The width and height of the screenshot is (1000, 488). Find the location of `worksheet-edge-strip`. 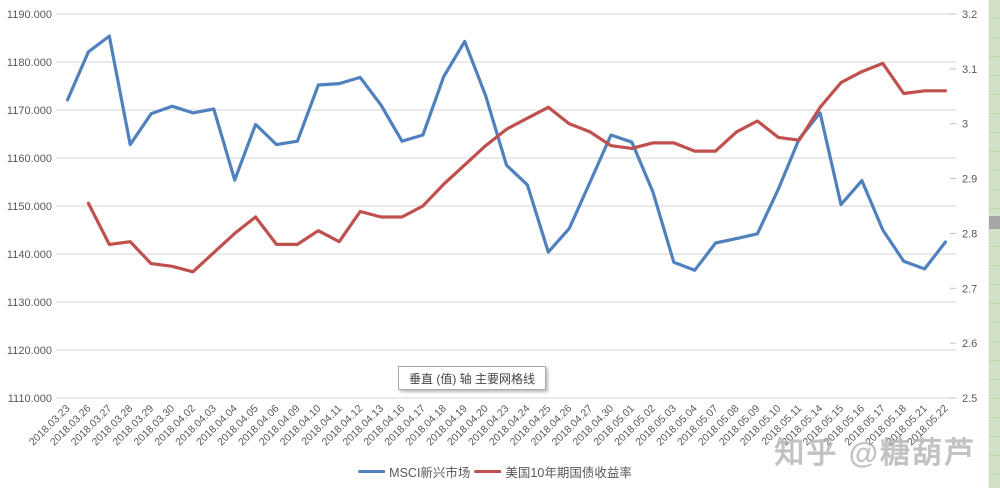

worksheet-edge-strip is located at coordinates (994, 244).